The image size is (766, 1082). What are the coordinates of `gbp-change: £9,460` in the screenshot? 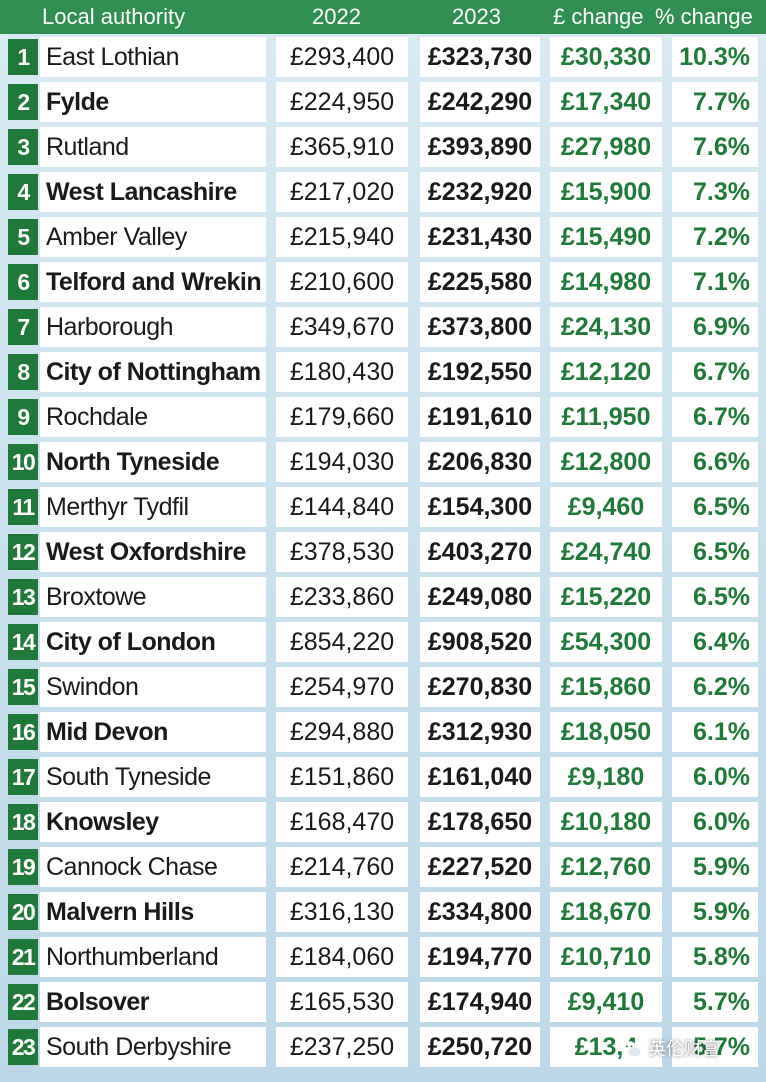 It's located at (606, 507).